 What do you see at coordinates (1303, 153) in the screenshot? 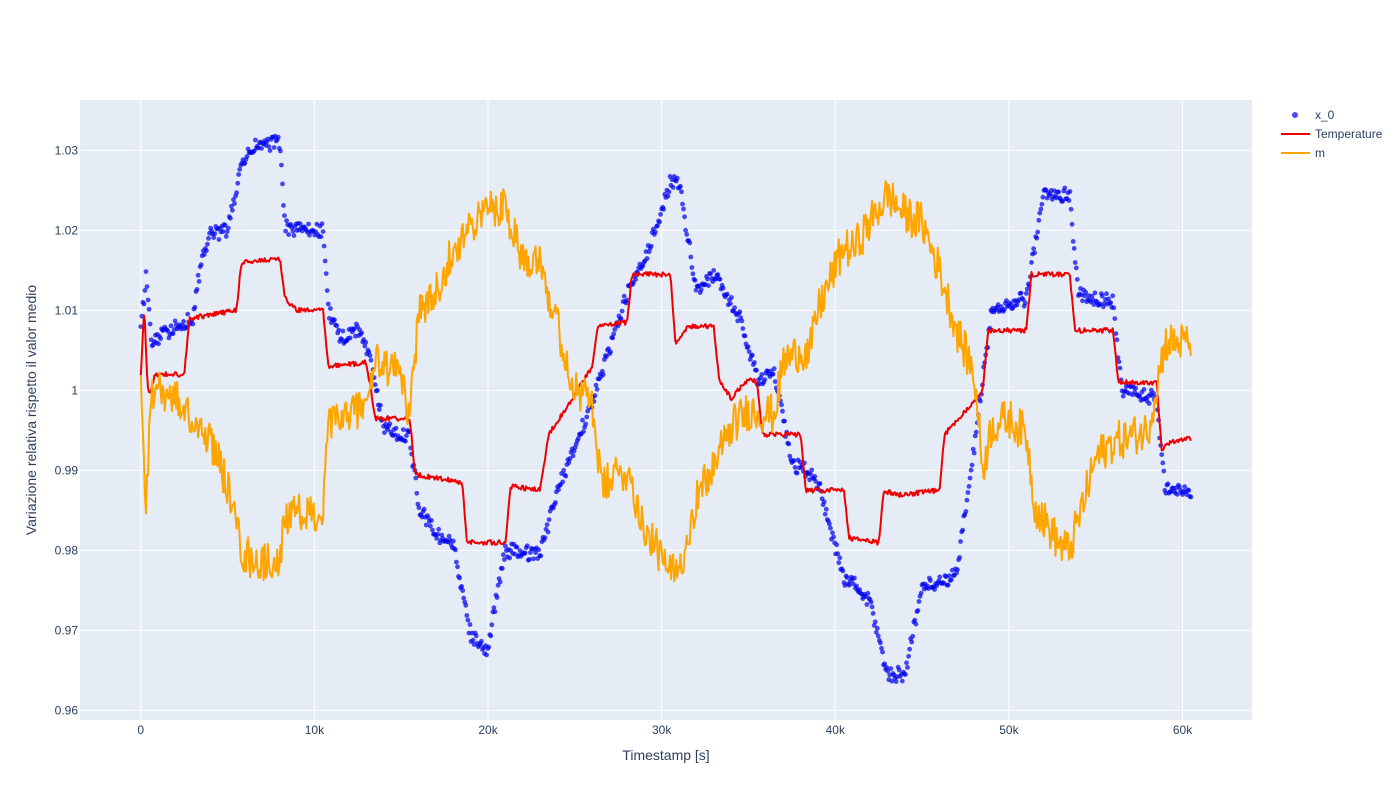
I see `legend-item-m: m` at bounding box center [1303, 153].